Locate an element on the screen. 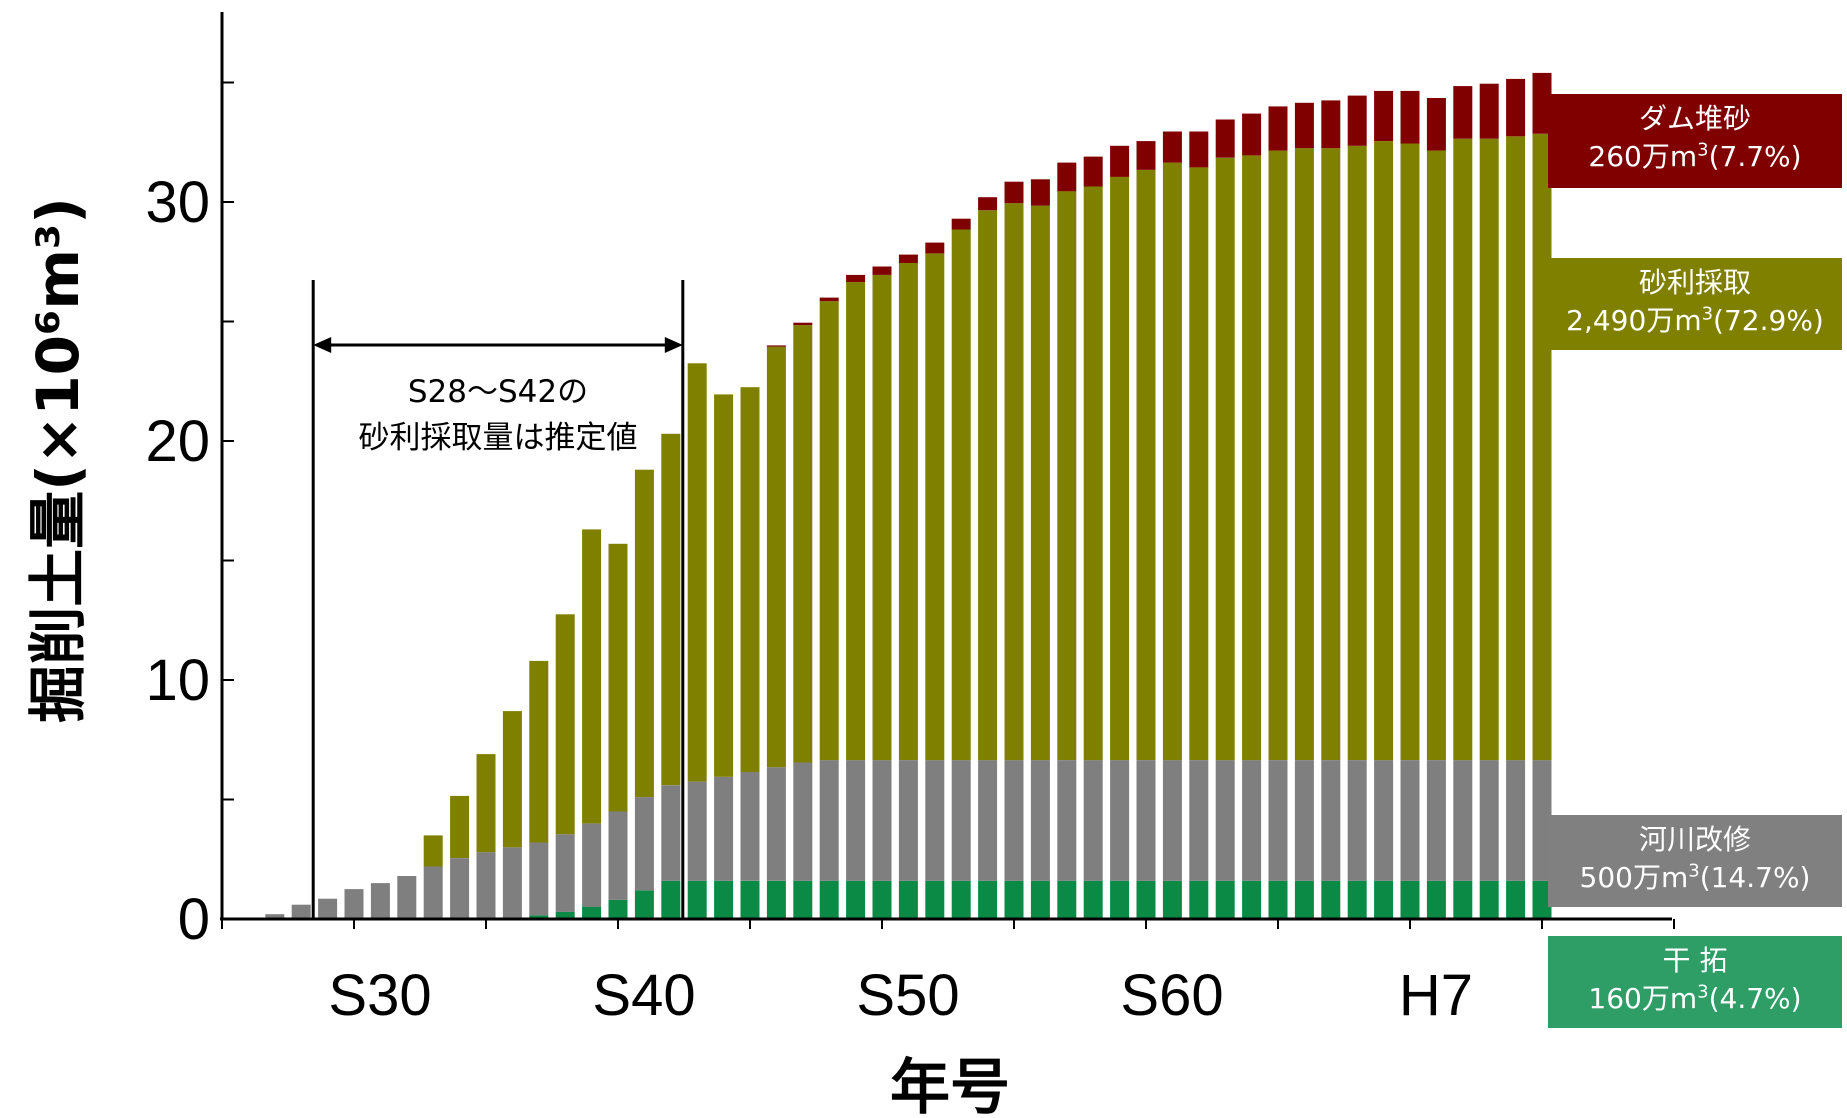  legend-amount-prefix: 2,490万m is located at coordinates (1634, 320).